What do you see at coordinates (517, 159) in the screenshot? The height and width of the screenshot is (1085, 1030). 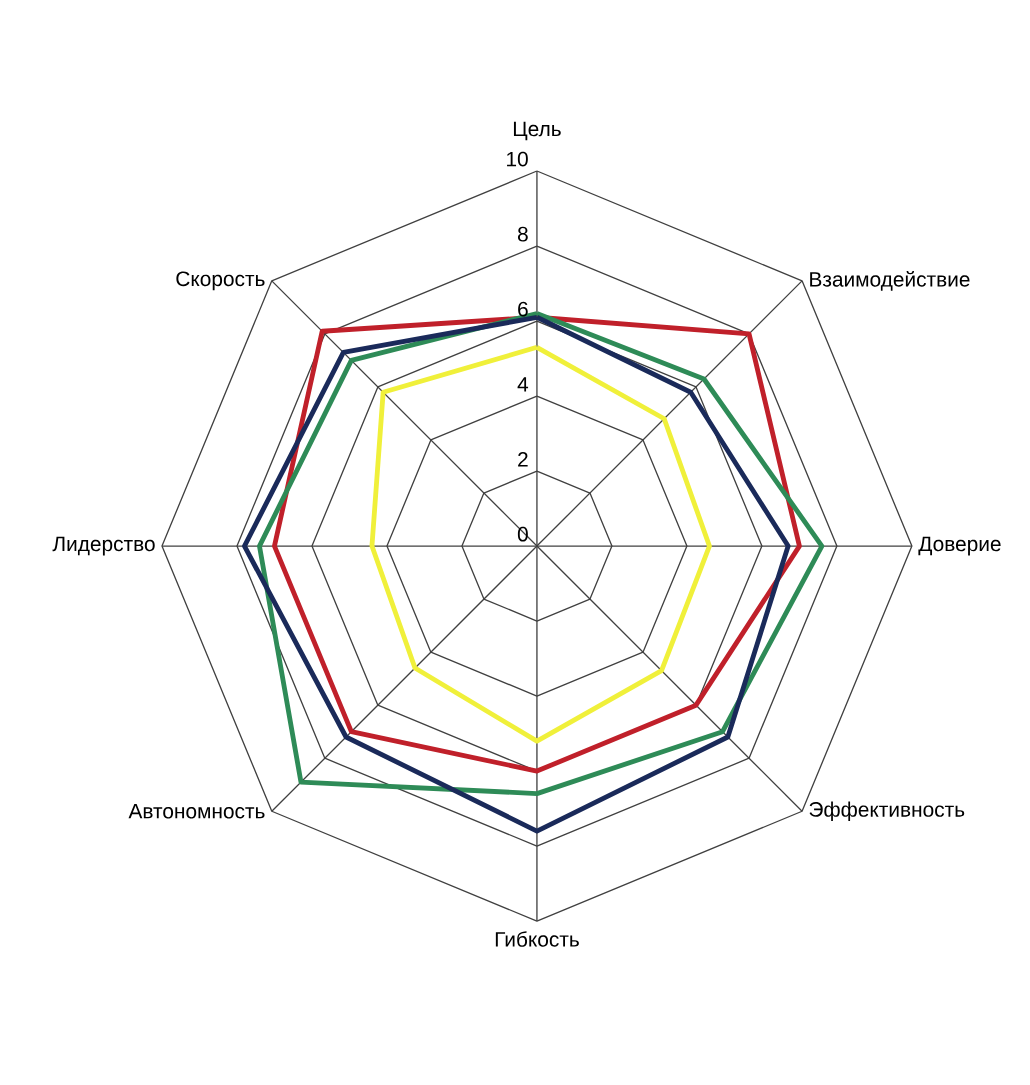 I see `y-tick-label: 10` at bounding box center [517, 159].